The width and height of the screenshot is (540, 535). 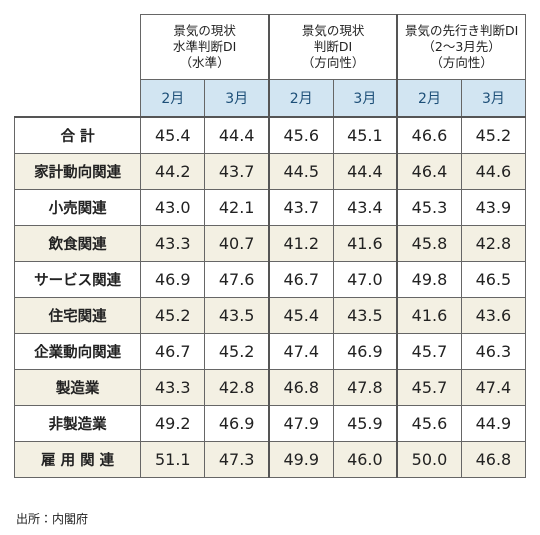 I want to click on cell: 47.3, so click(x=237, y=459).